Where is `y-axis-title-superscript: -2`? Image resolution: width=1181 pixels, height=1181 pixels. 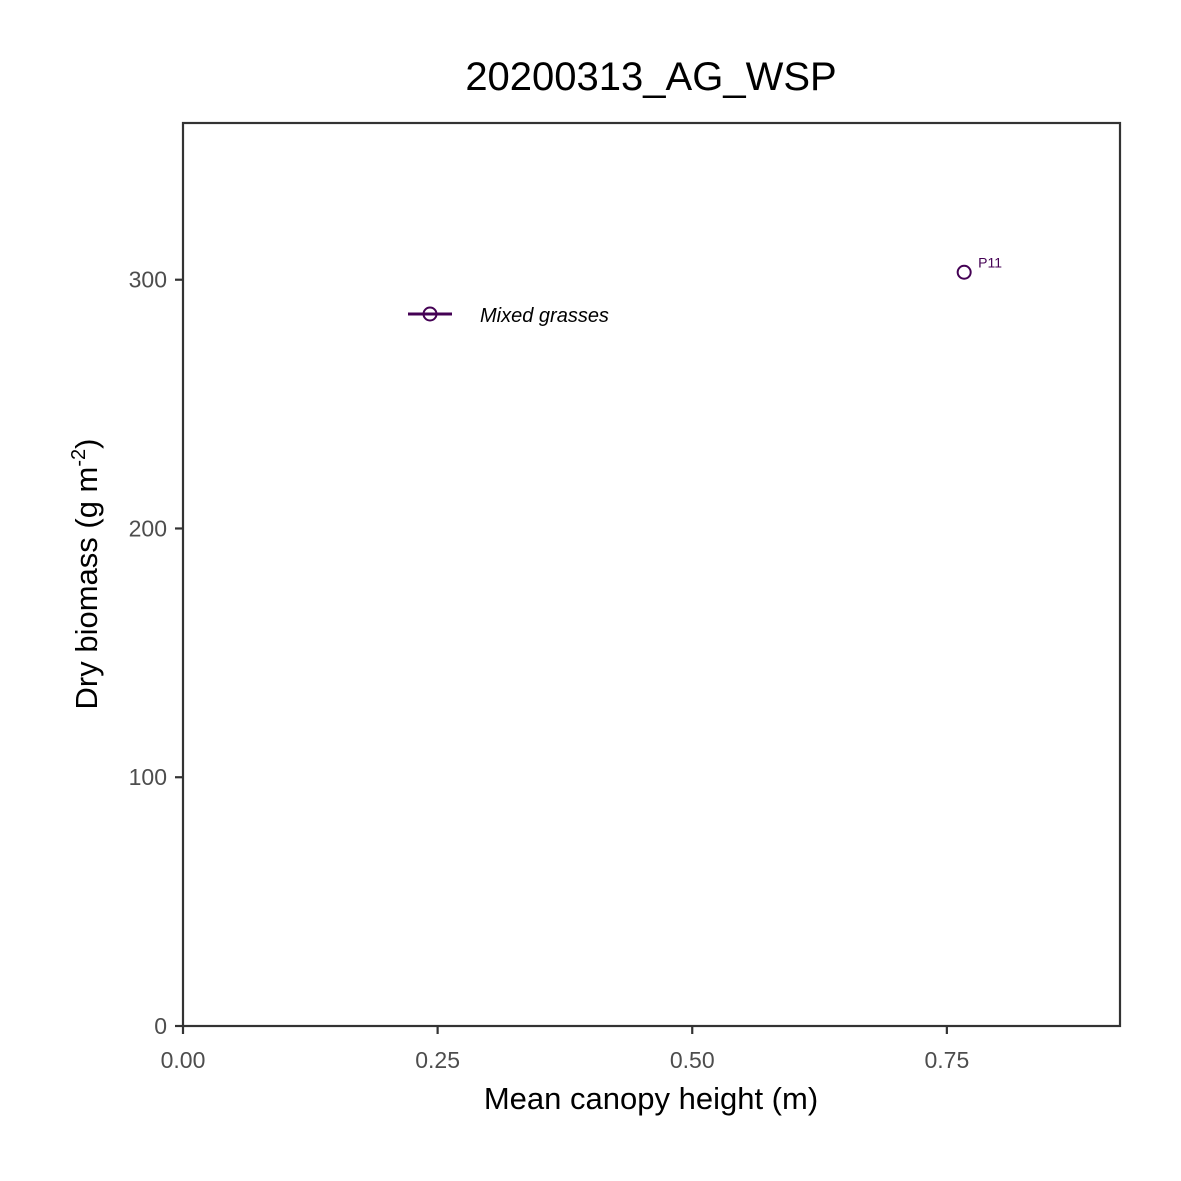 y-axis-title-superscript: -2 is located at coordinates (79, 458).